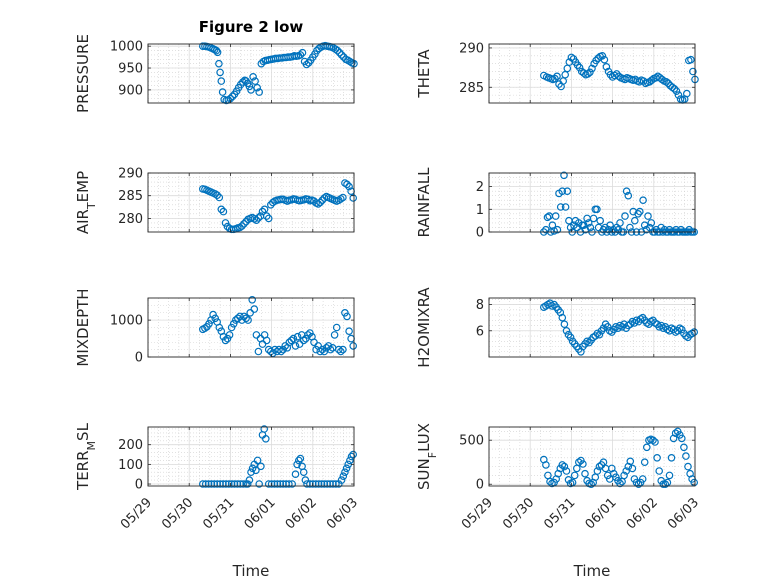 The image size is (778, 583). I want to click on subplot-2: 285 290 THETA, so click(557, 72).